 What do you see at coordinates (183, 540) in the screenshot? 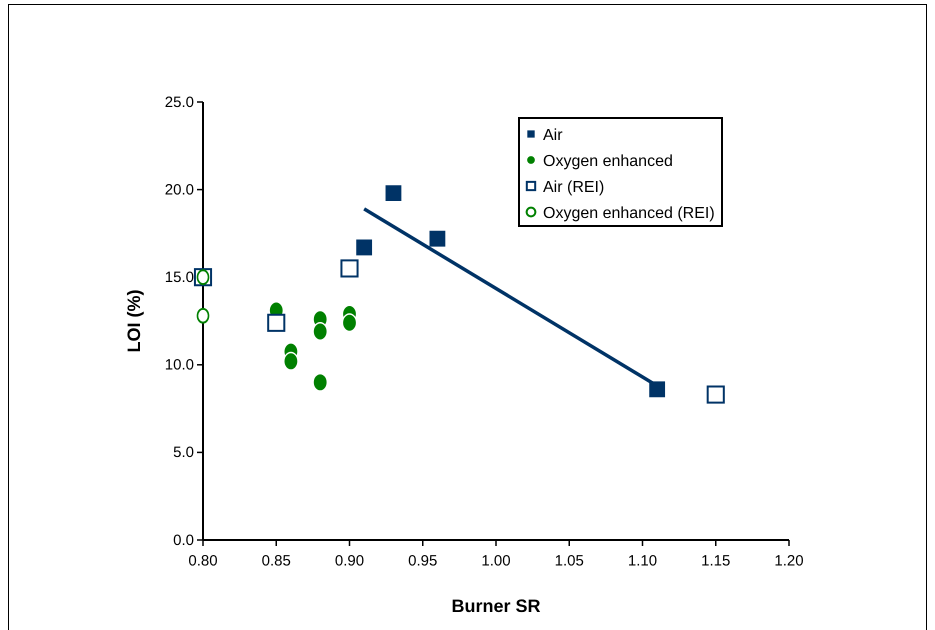
I see `y-tick-label: 0.0` at bounding box center [183, 540].